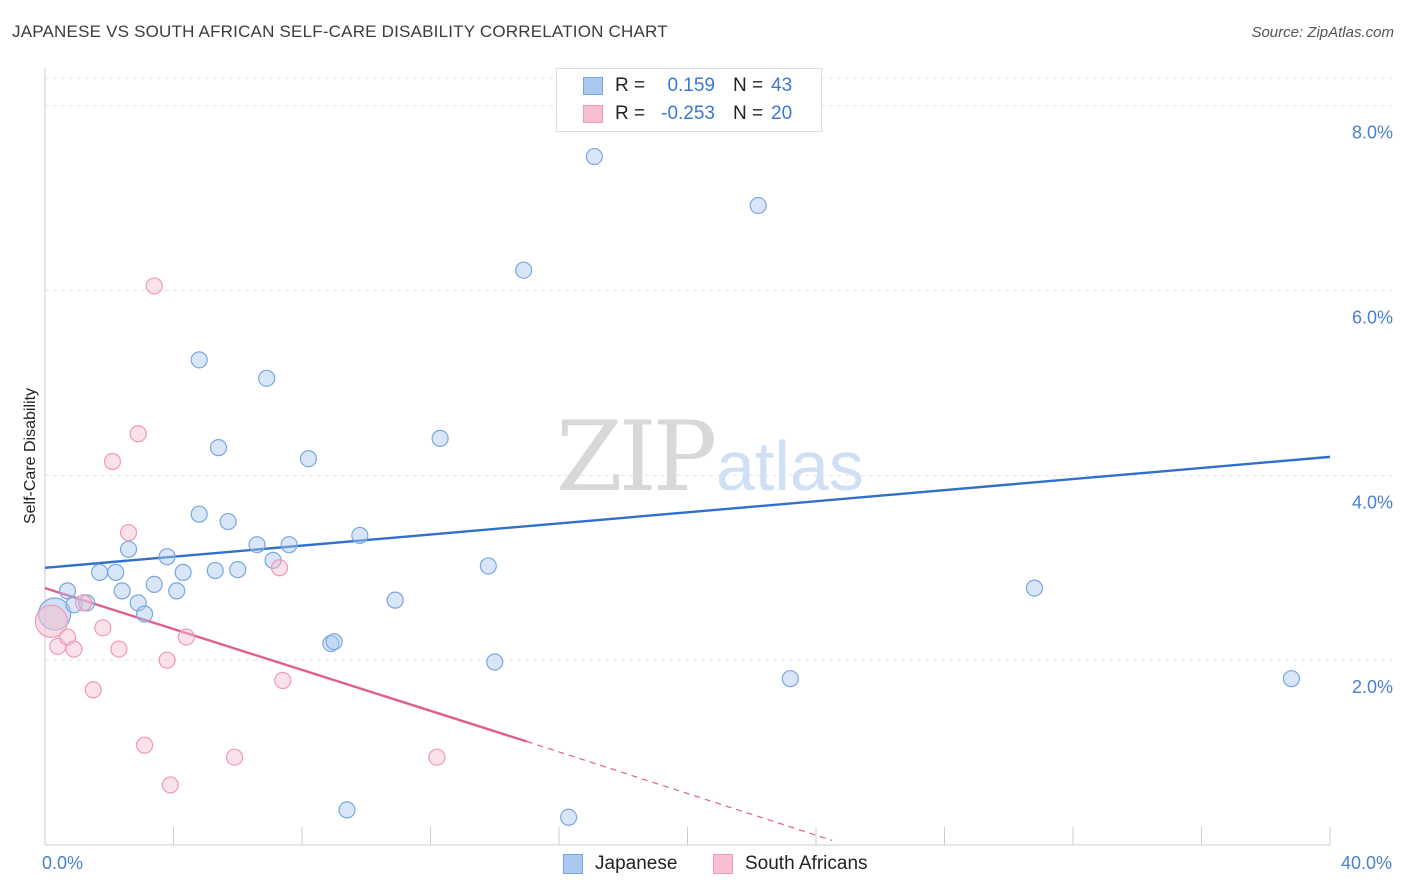 The width and height of the screenshot is (1406, 892). Describe the element at coordinates (62, 863) in the screenshot. I see `x-tick-label: 0.0%` at that location.